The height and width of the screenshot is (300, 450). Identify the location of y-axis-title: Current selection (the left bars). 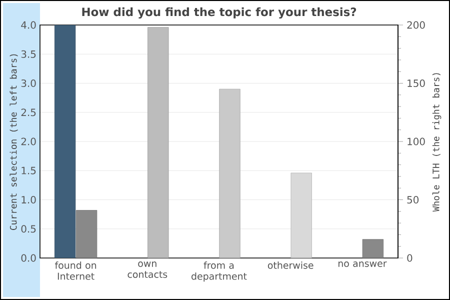
(14, 142).